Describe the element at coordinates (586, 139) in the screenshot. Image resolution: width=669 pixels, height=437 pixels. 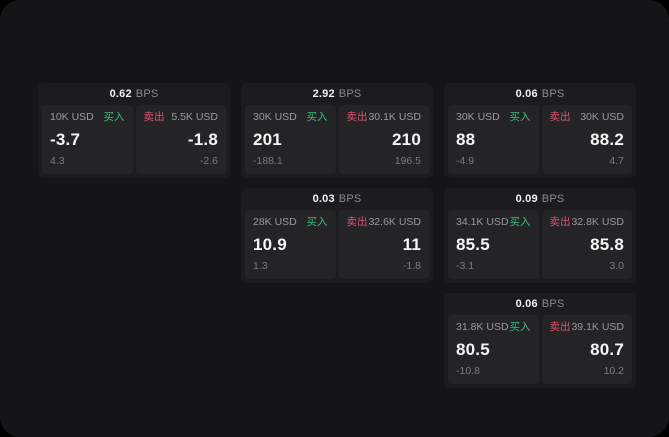
I see `sell-quote-tile: 卖出 30K USD 88.2 4.7` at that location.